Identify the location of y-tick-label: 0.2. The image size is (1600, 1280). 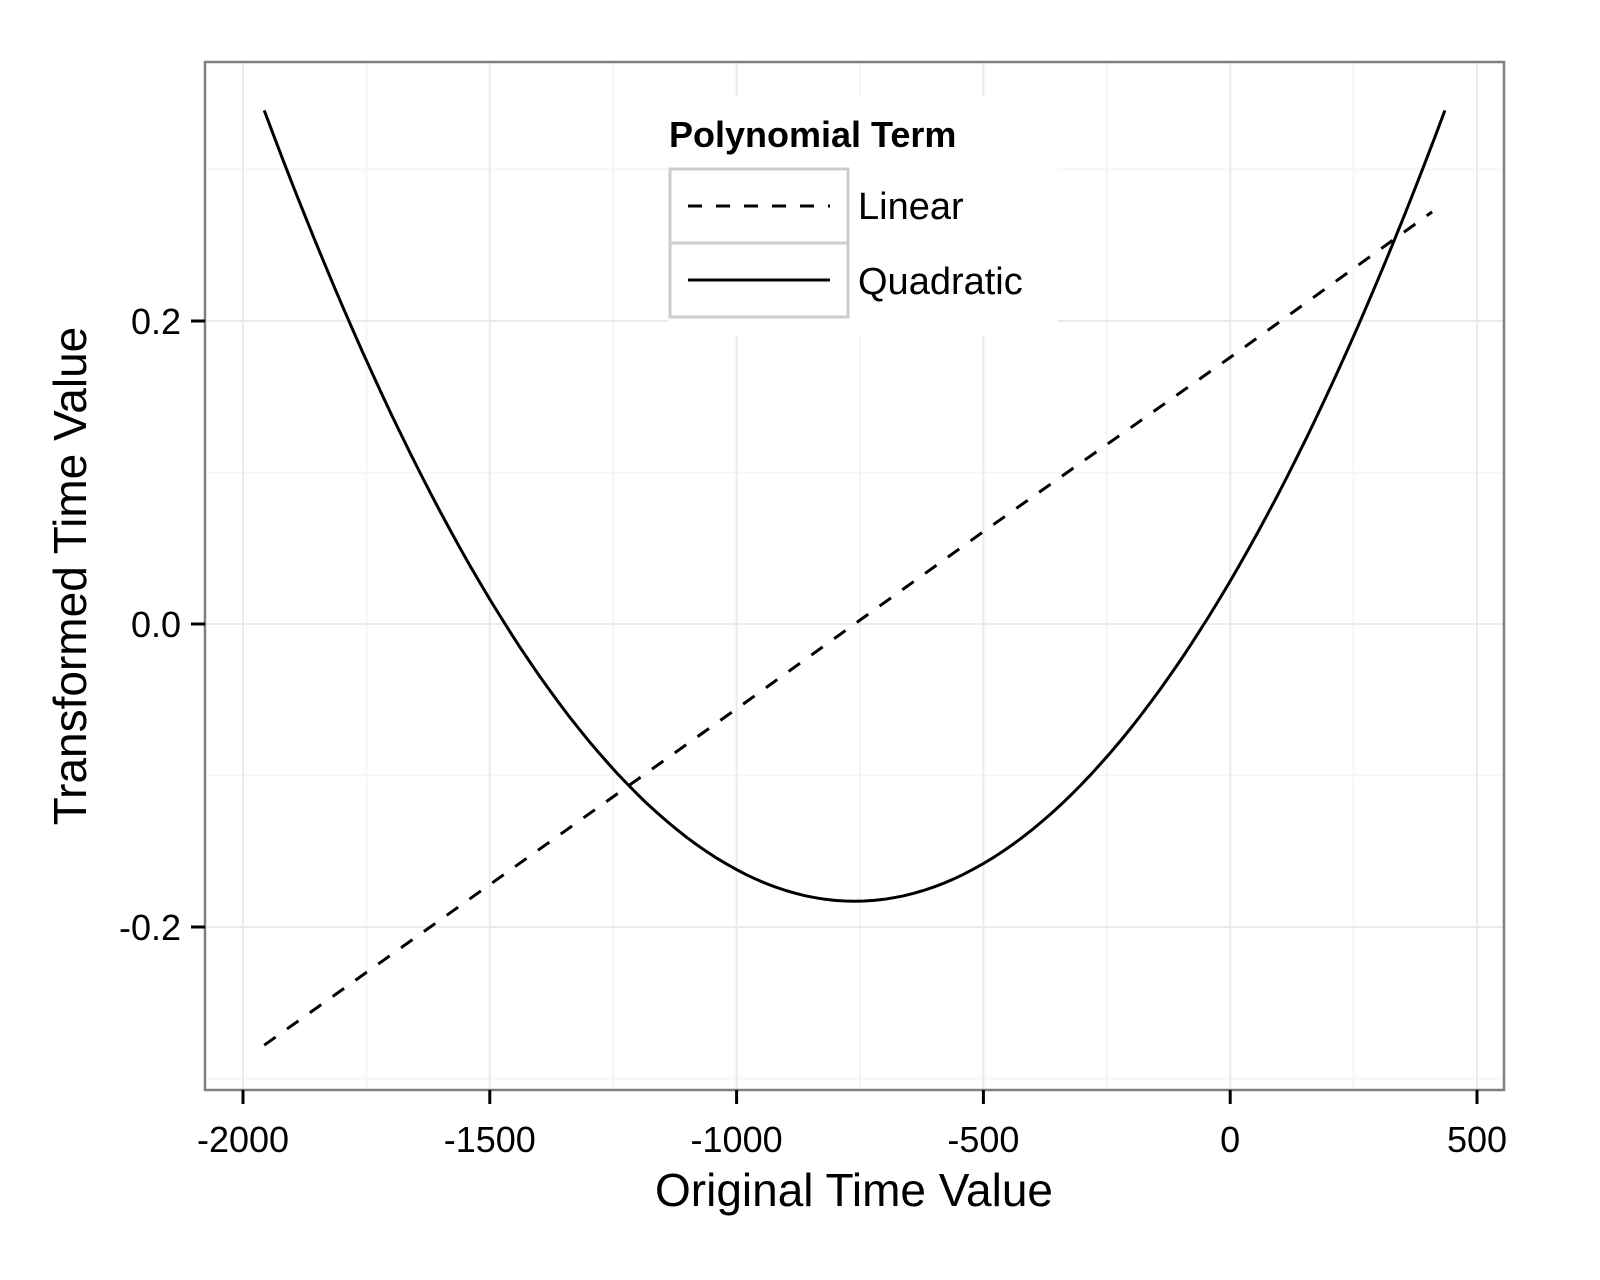
(156, 321).